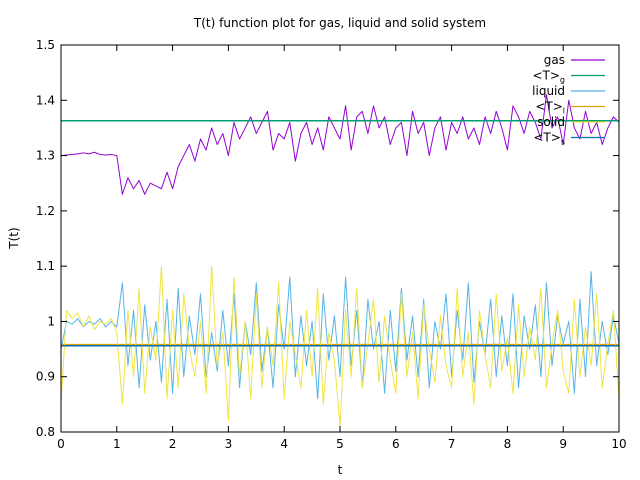 The width and height of the screenshot is (640, 480). Describe the element at coordinates (340, 470) in the screenshot. I see `x-axis-label: t` at that location.